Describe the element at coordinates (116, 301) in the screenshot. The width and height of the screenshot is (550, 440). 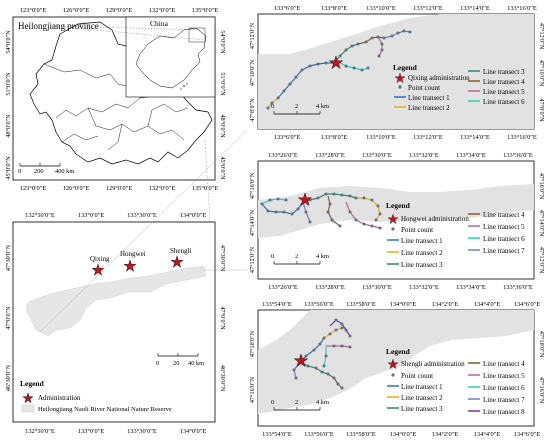
I see `reserve-area` at that location.